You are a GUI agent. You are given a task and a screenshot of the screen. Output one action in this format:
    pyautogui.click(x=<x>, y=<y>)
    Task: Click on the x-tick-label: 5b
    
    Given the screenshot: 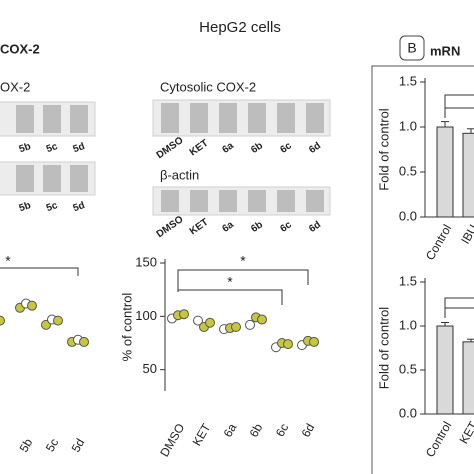 What is the action you would take?
    pyautogui.click(x=26, y=445)
    